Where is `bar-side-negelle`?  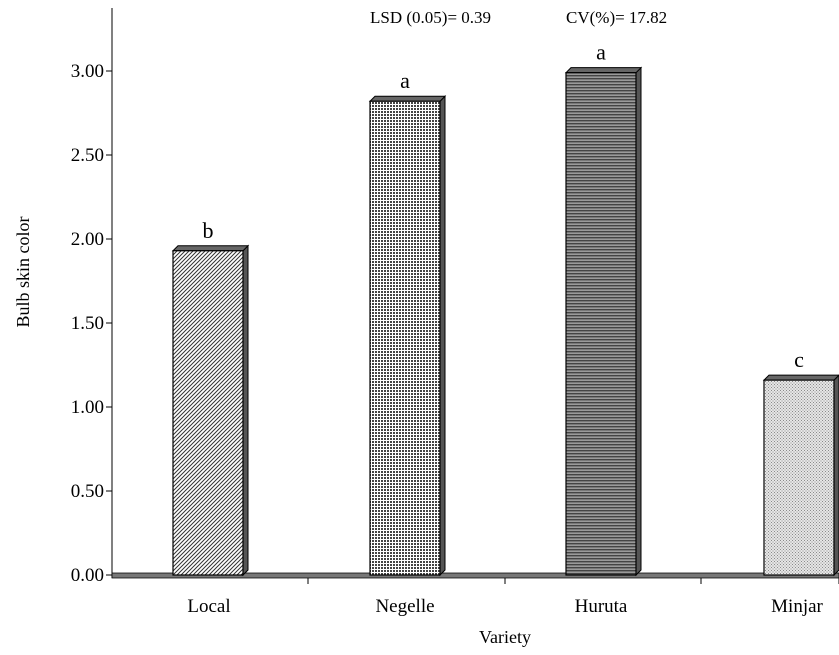
bar-side-negelle is located at coordinates (442, 336).